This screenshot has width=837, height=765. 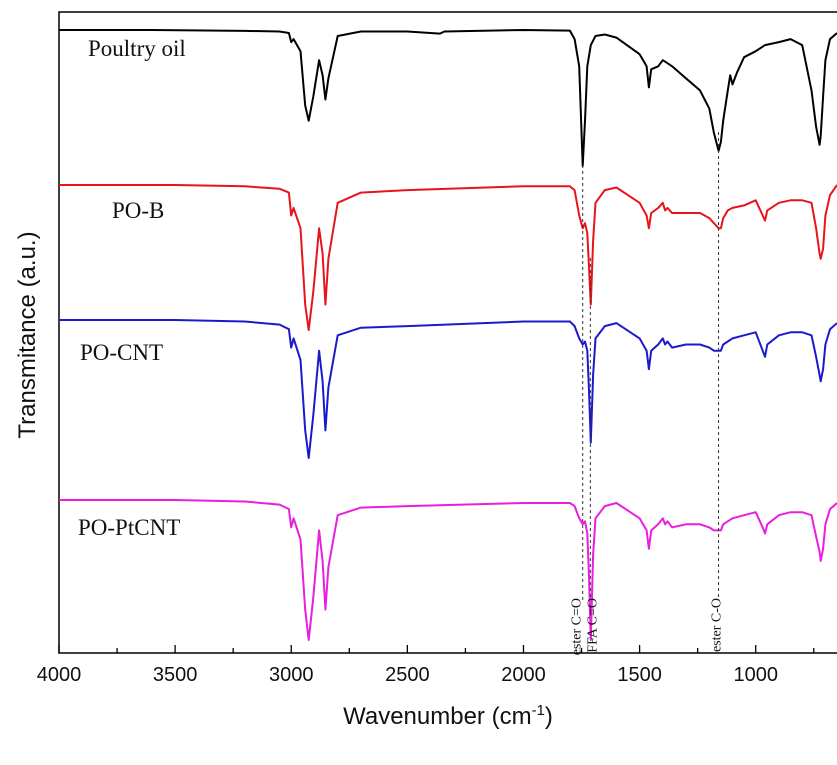 What do you see at coordinates (59, 675) in the screenshot?
I see `x-tick-label: 4000` at bounding box center [59, 675].